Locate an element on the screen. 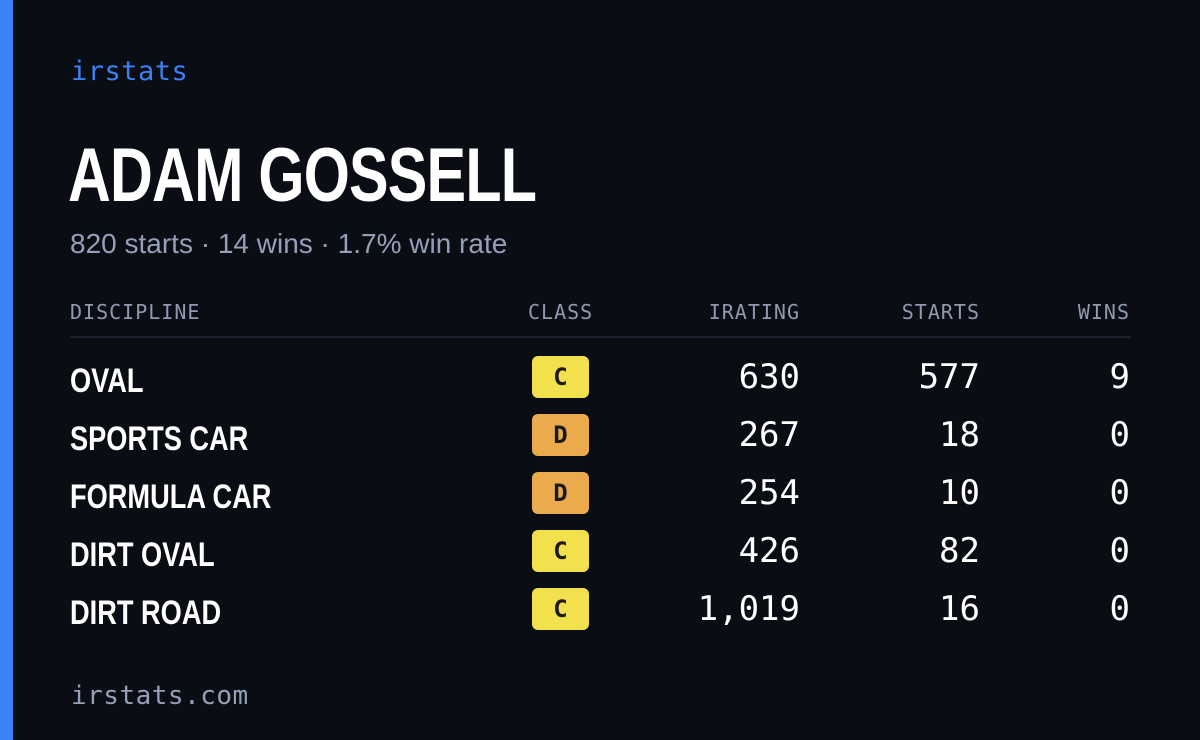  starts-value: 10 is located at coordinates (959, 493).